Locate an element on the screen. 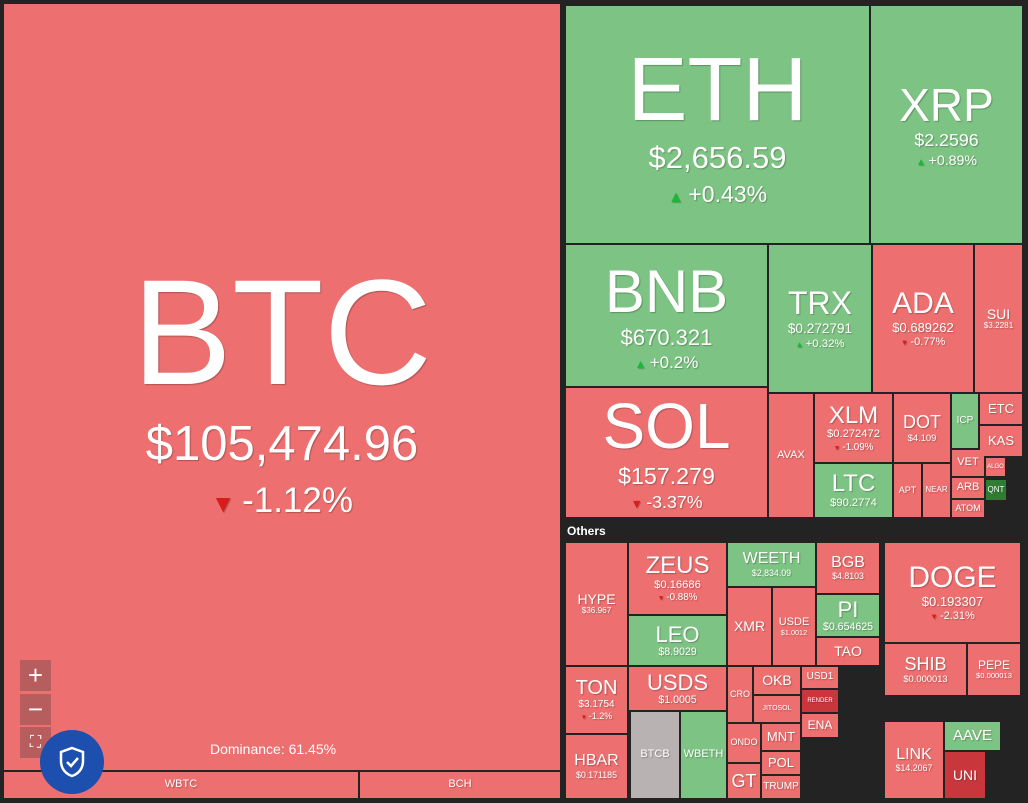  coin-change: ▼ -3.37% is located at coordinates (666, 502).